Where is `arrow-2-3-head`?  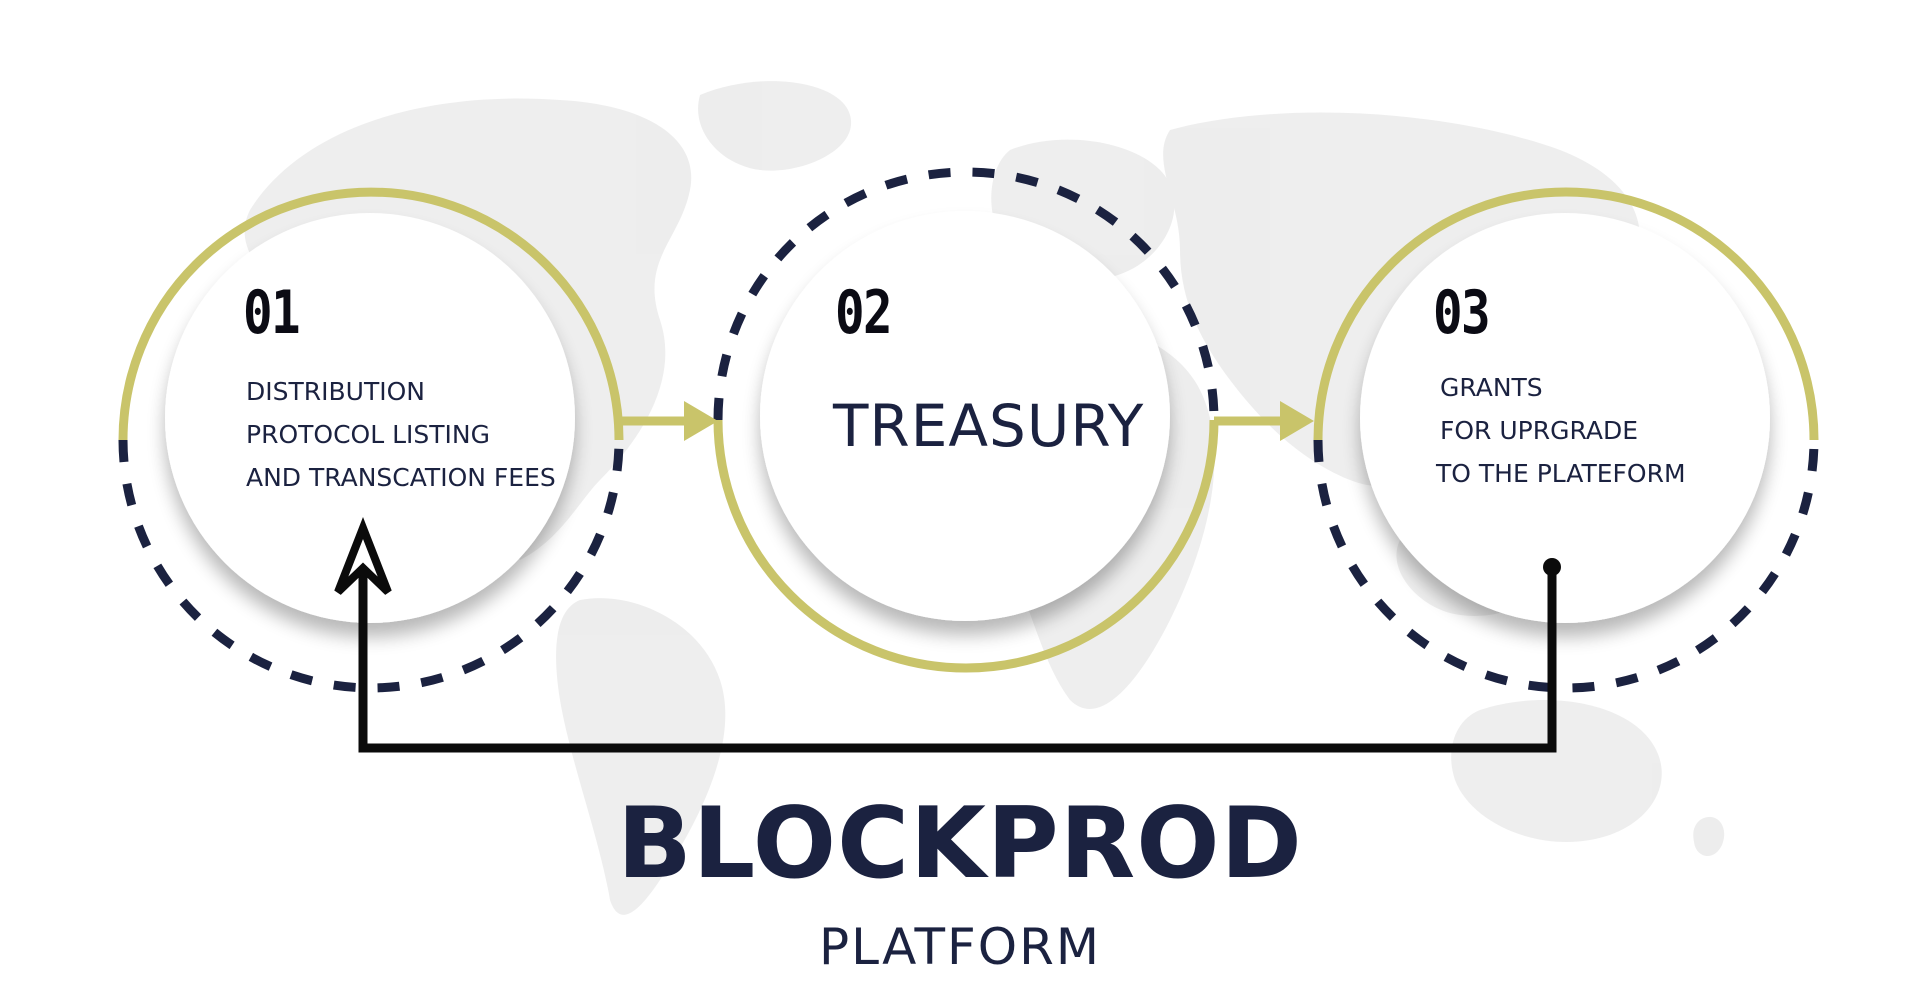 arrow-2-3-head is located at coordinates (1297, 421).